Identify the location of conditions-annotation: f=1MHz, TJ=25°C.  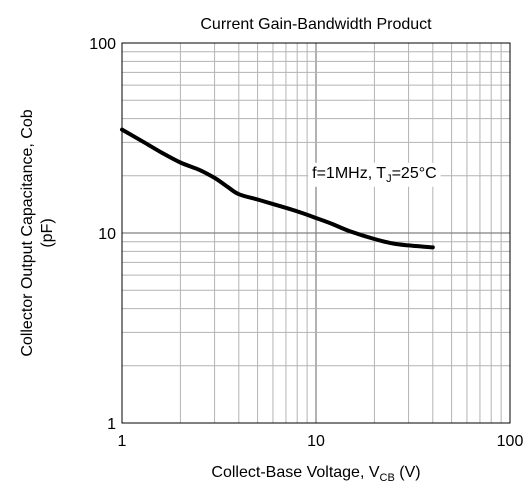
(374, 174).